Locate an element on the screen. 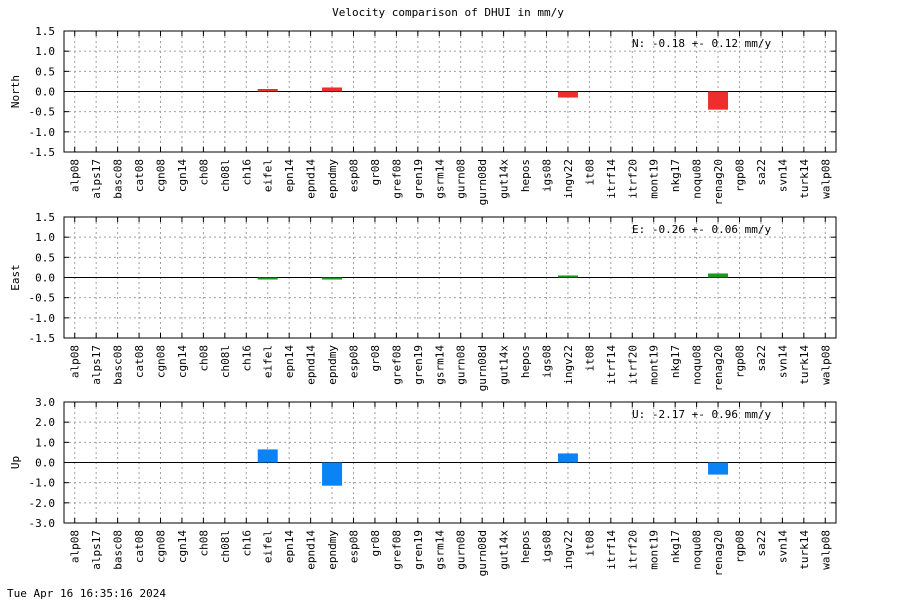 This screenshot has width=900, height=600. bar-east-eifel is located at coordinates (267, 278).